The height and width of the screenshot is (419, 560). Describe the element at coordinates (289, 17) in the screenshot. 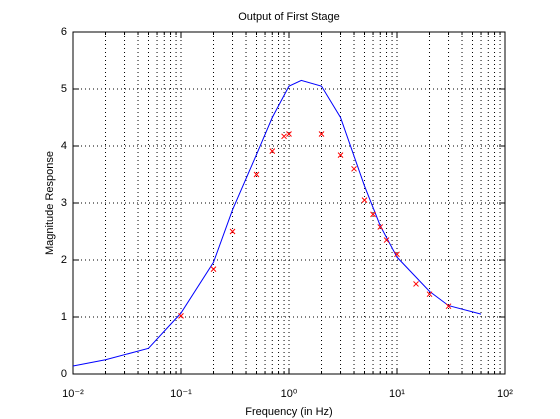

I see `chart-title: Output of First Stage` at that location.